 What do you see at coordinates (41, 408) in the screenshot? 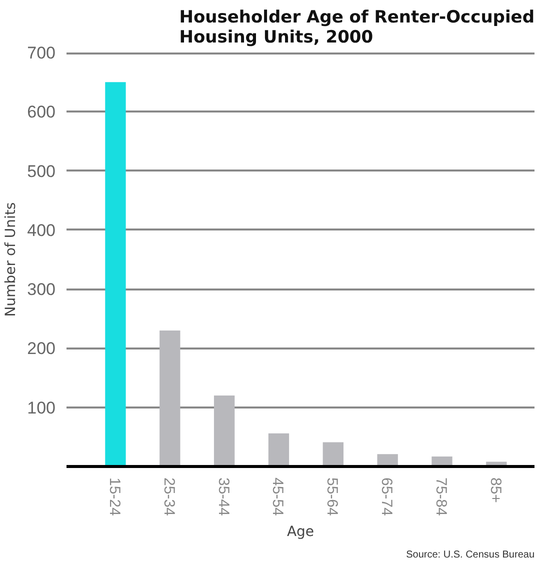
I see `y-tick-label: 100` at bounding box center [41, 408].